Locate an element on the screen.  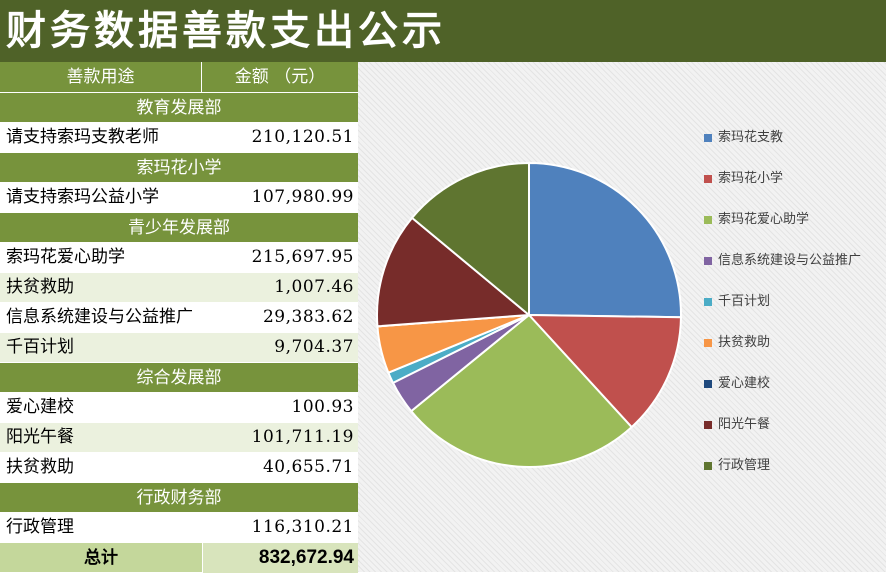
column-header-use: 善款用途 is located at coordinates (101, 77).